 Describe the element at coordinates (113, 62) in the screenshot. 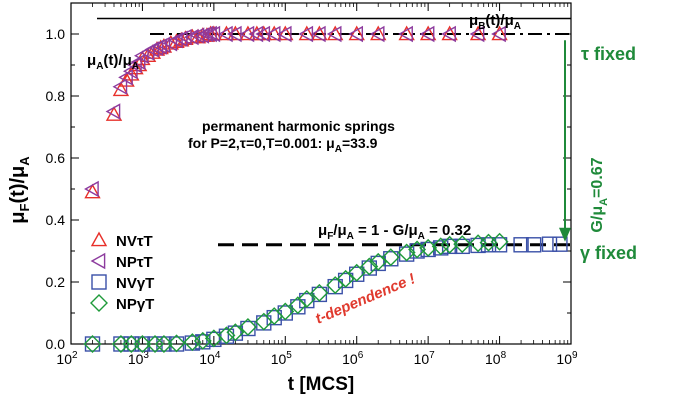

I see `muA-label: μA(t)/μA` at that location.